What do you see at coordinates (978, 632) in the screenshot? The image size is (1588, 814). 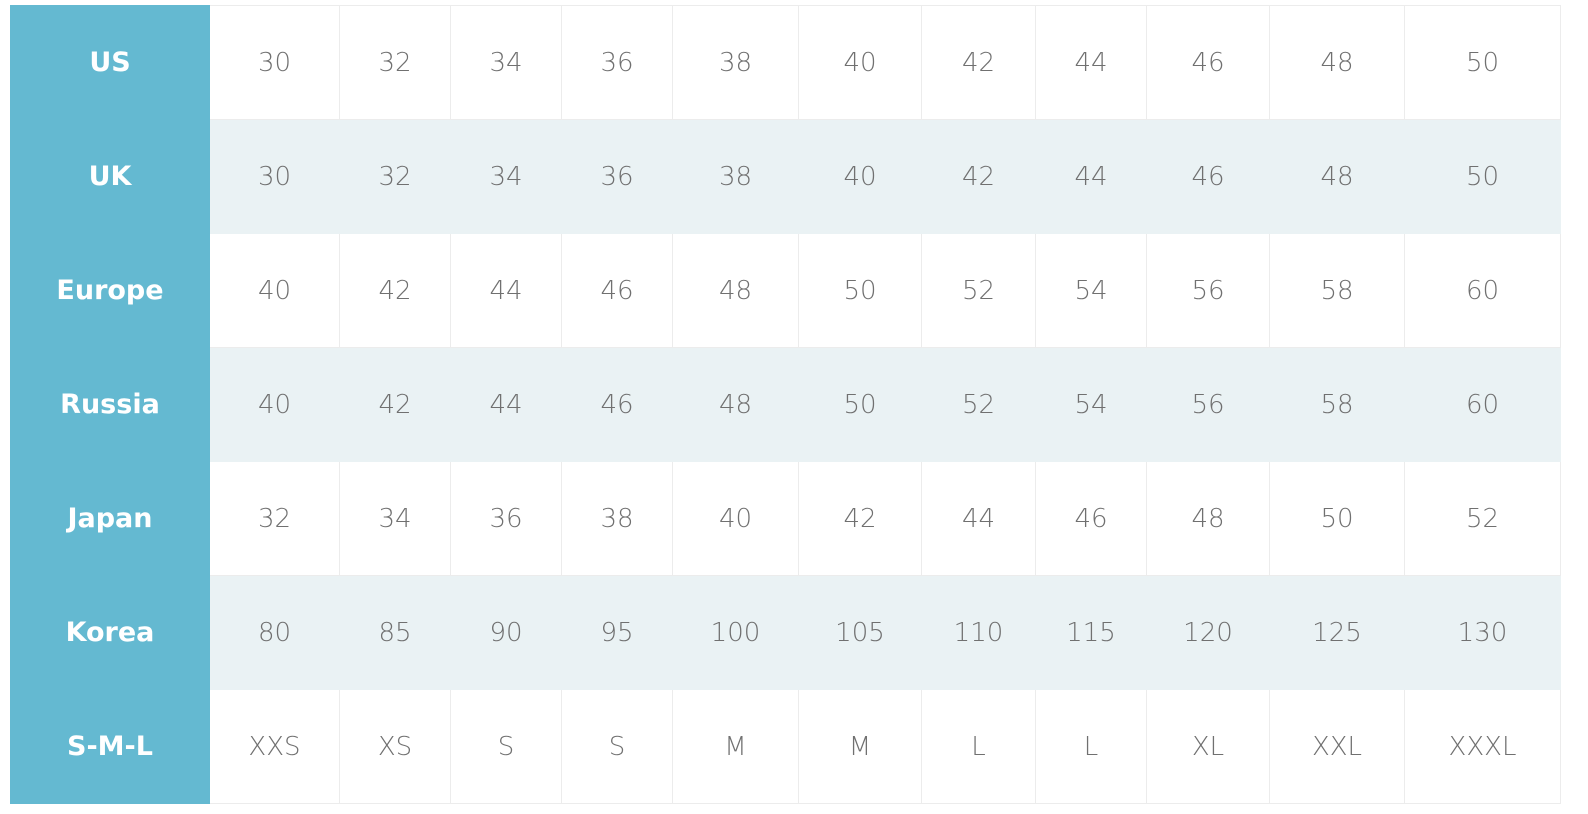 I see `size-cell: 110` at bounding box center [978, 632].